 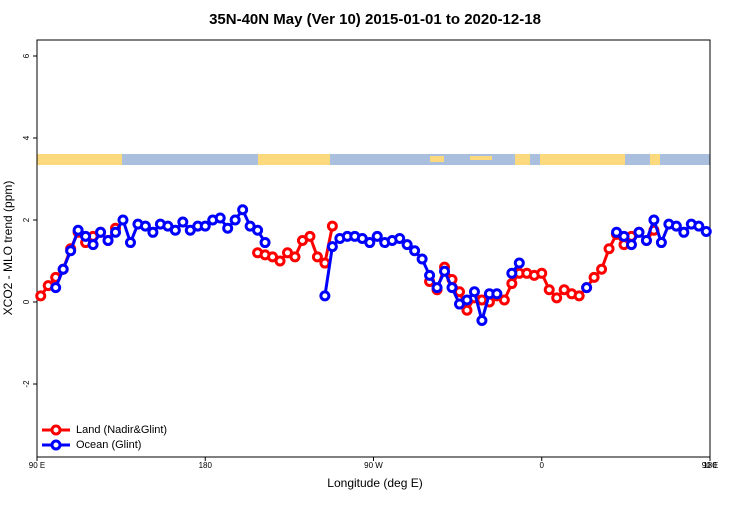 What do you see at coordinates (26, 137) in the screenshot?
I see `y-tick-label: 4` at bounding box center [26, 137].